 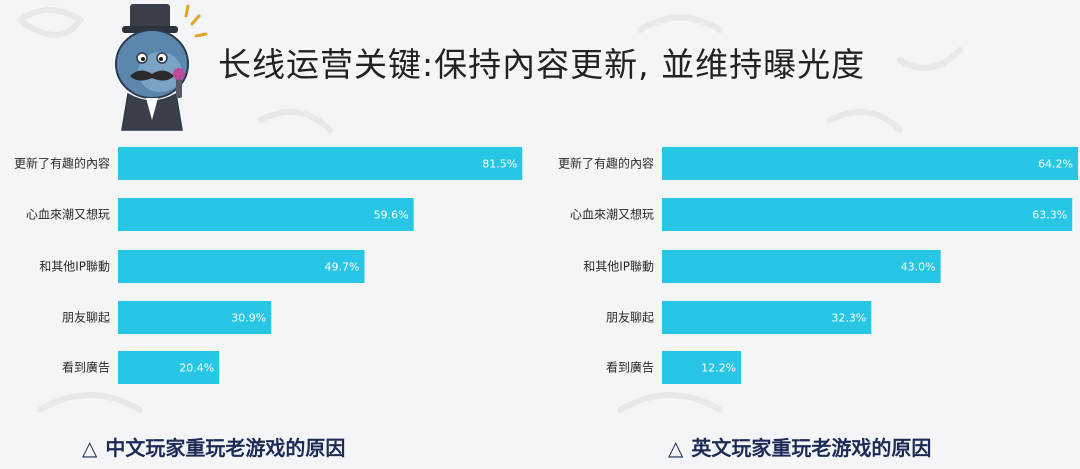 I want to click on value-label-en-2: 43.0%, so click(x=918, y=267).